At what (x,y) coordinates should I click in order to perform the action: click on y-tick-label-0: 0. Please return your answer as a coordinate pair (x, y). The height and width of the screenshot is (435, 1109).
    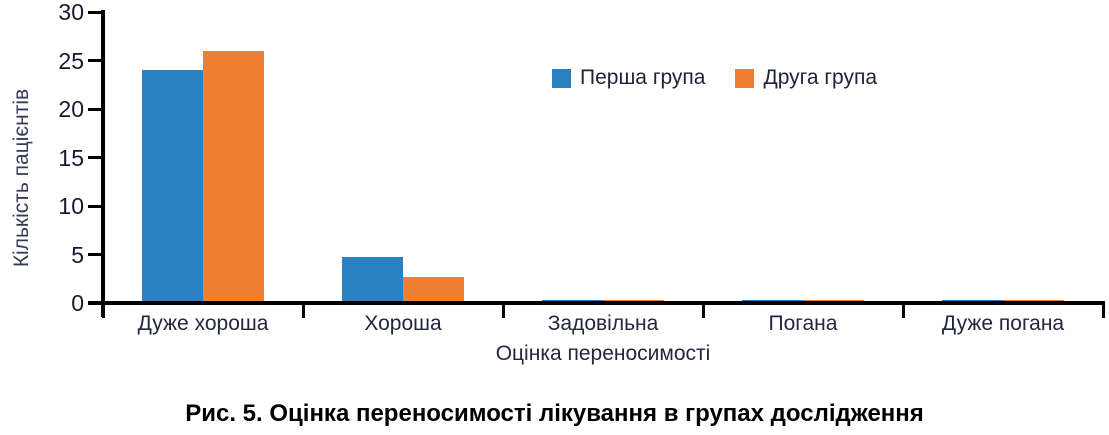
    Looking at the image, I should click on (77, 303).